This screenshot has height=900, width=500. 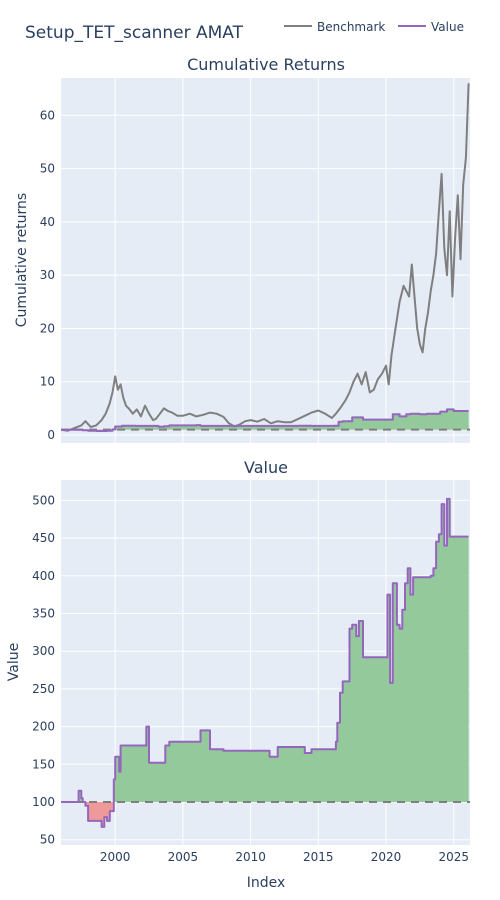 What do you see at coordinates (115, 857) in the screenshot?
I see `x-tick-label: 2000` at bounding box center [115, 857].